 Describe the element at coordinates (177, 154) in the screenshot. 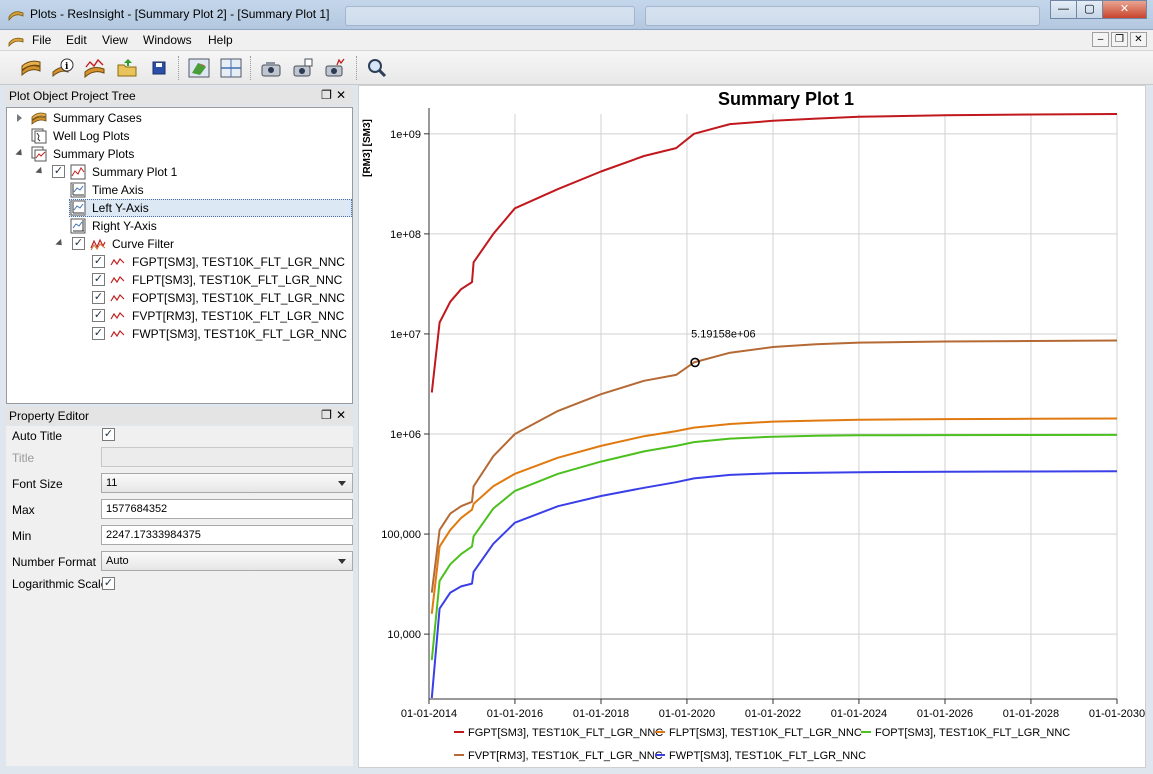

I see `tree-item-summary-plots: Summary Plots` at that location.